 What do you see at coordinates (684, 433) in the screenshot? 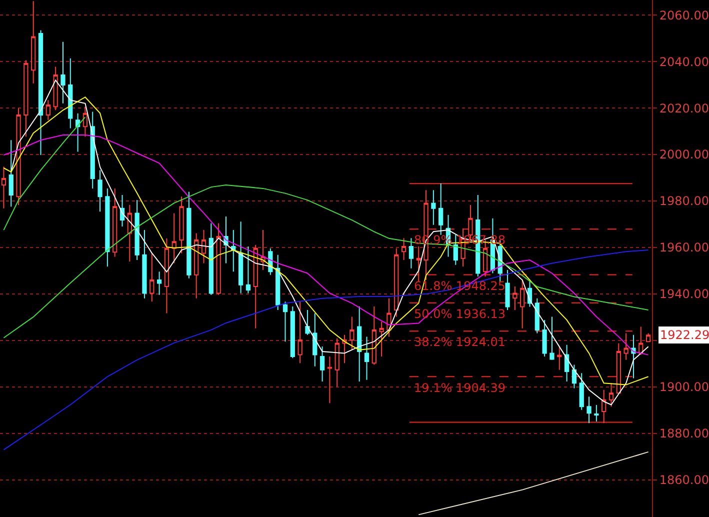
I see `y-tick-label: 1880.00` at bounding box center [684, 433].